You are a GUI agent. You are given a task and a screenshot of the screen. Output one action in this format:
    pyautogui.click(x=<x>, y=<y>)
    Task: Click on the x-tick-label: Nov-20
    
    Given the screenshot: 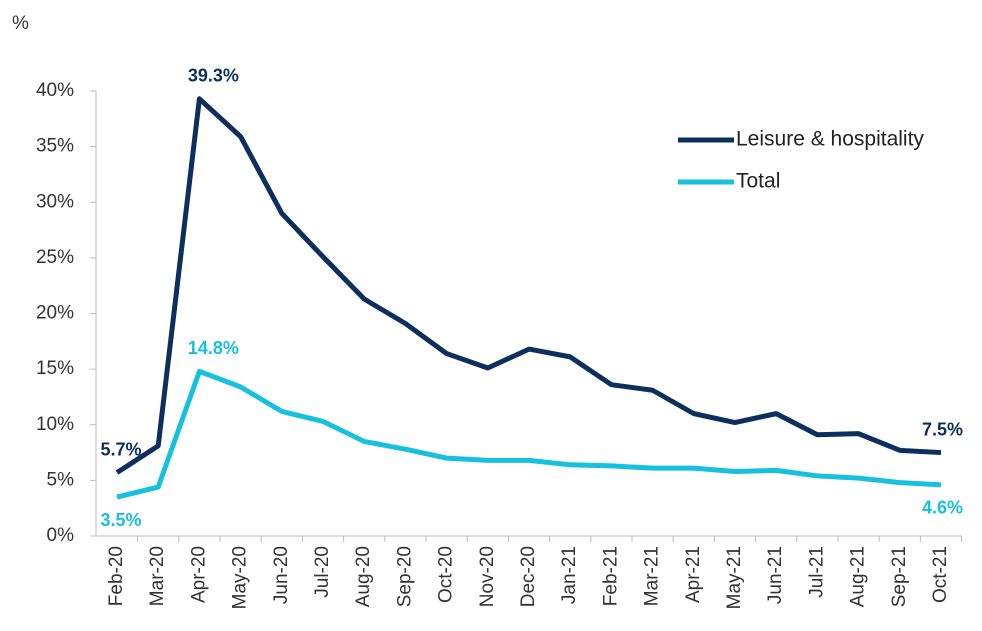 What is the action you would take?
    pyautogui.click(x=487, y=576)
    